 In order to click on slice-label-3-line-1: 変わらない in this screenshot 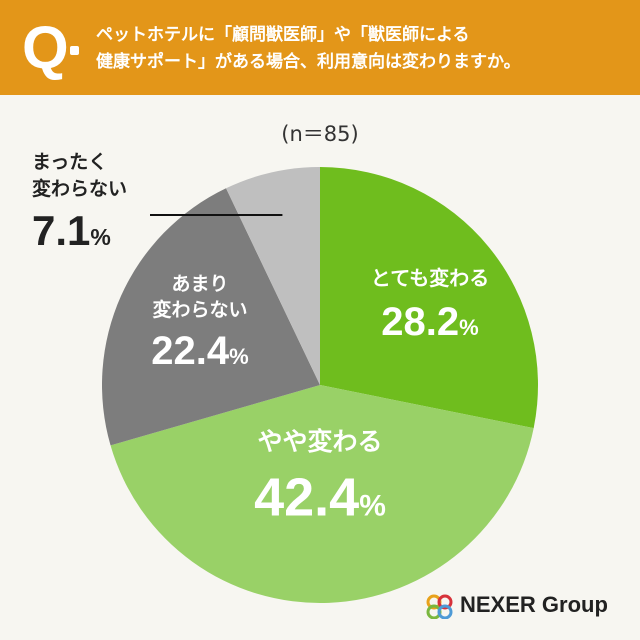, I will do `click(79, 188)`.